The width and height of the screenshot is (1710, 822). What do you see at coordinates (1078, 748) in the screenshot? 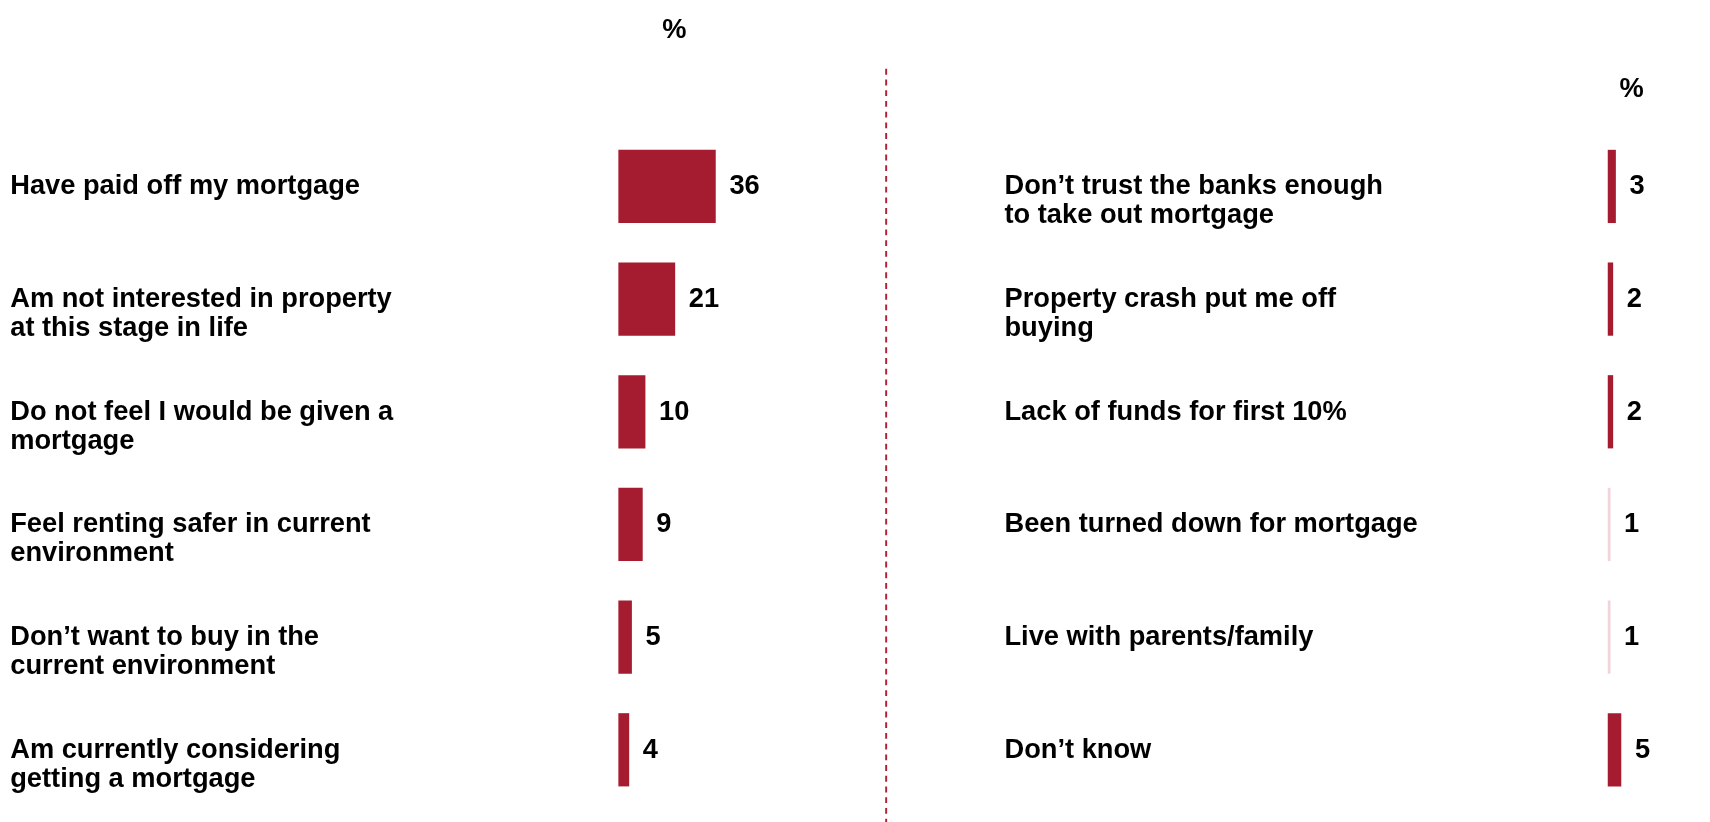
I see `y-tick-label: Don’t know` at bounding box center [1078, 748].